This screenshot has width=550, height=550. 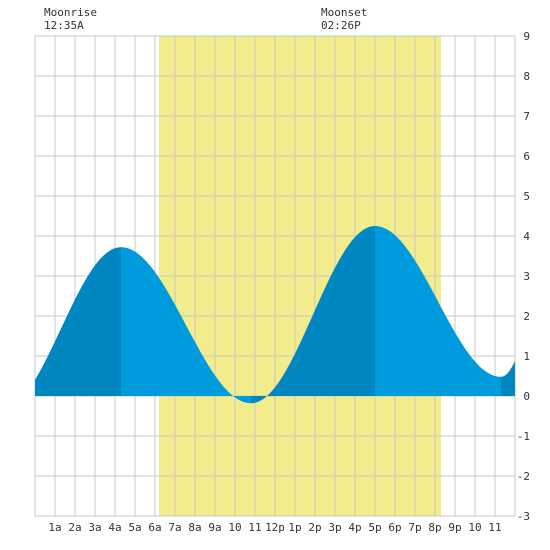 I want to click on y-tick-label: 1, so click(x=526, y=356).